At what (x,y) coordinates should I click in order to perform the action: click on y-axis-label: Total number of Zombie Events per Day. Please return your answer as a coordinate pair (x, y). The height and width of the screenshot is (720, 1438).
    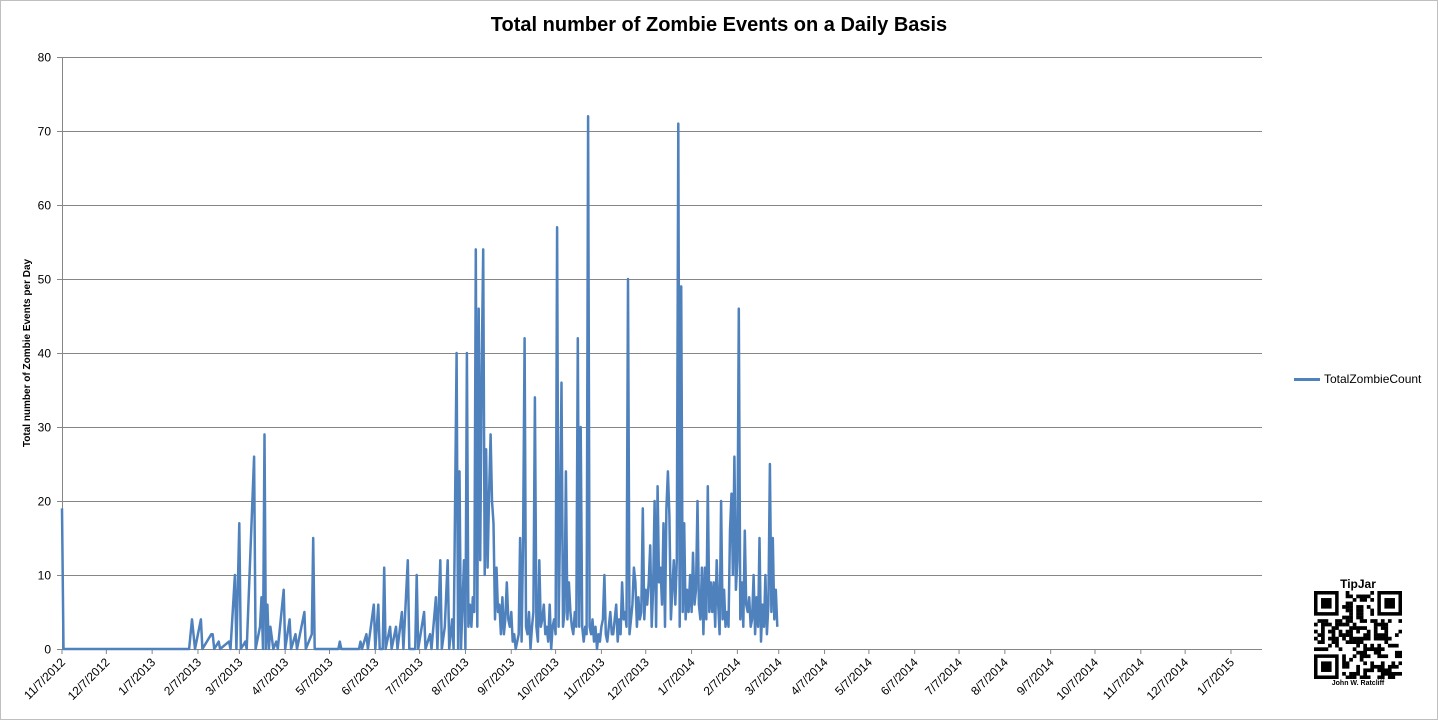
    Looking at the image, I should click on (27, 352).